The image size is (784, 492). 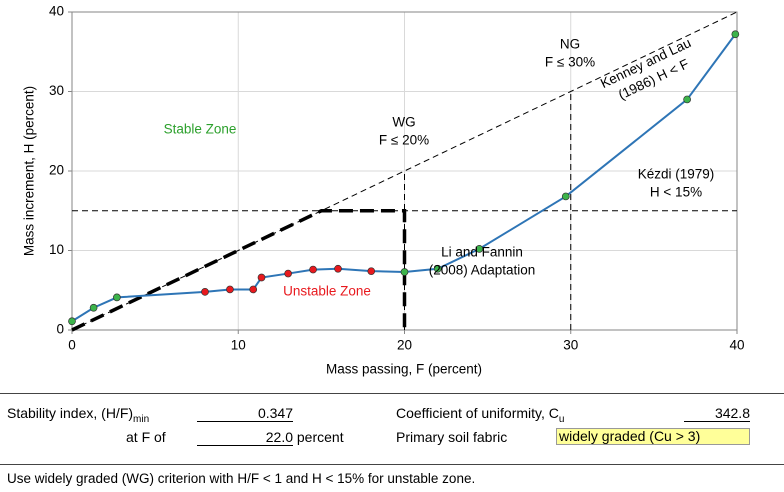 What do you see at coordinates (320, 437) in the screenshot?
I see `at-f-unit: percent` at bounding box center [320, 437].